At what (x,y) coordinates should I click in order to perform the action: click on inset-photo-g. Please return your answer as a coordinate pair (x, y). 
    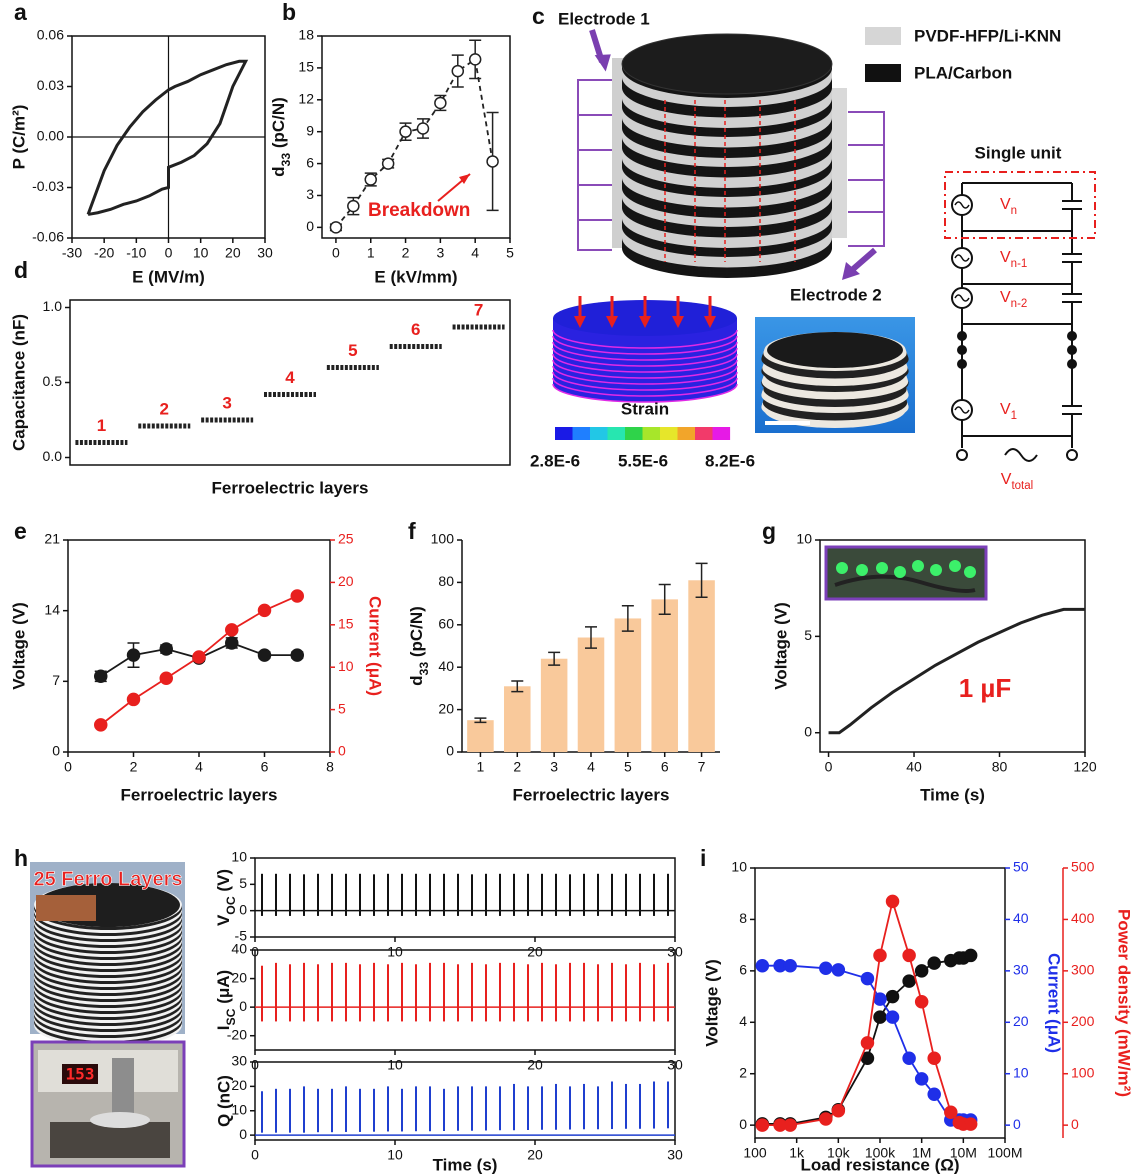
    Looking at the image, I should click on (906, 573).